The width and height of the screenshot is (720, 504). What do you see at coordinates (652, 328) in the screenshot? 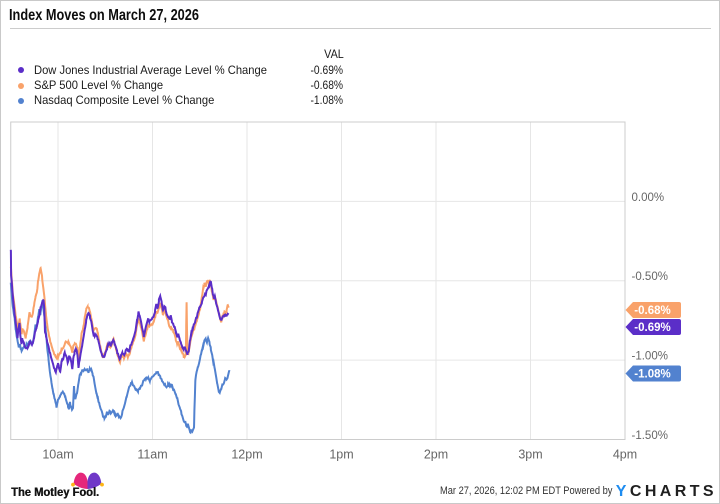
I see `svg-text: -0.69%` at bounding box center [652, 328].